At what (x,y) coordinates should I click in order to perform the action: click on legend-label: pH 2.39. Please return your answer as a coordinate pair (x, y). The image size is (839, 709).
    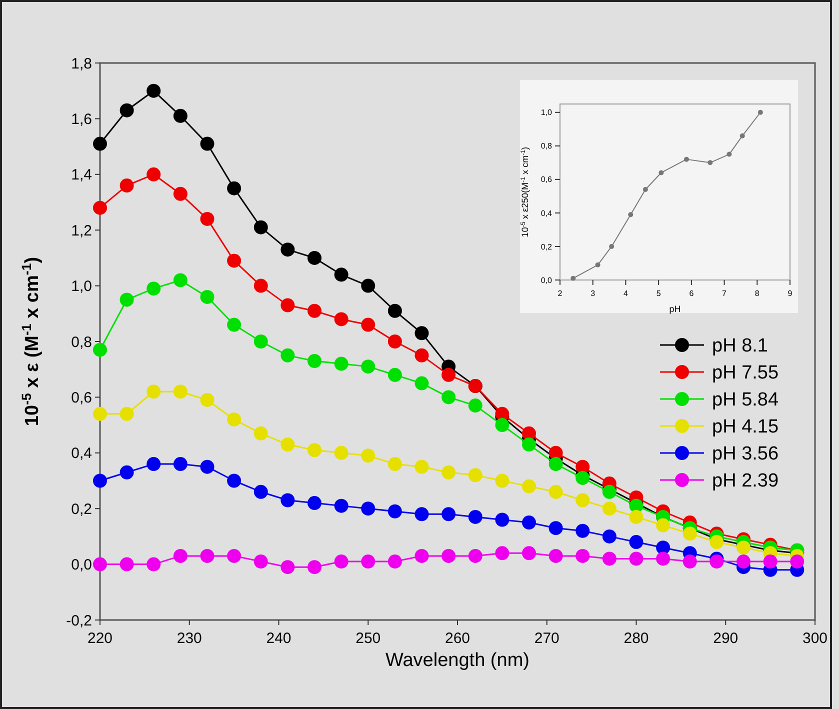
    Looking at the image, I should click on (745, 481).